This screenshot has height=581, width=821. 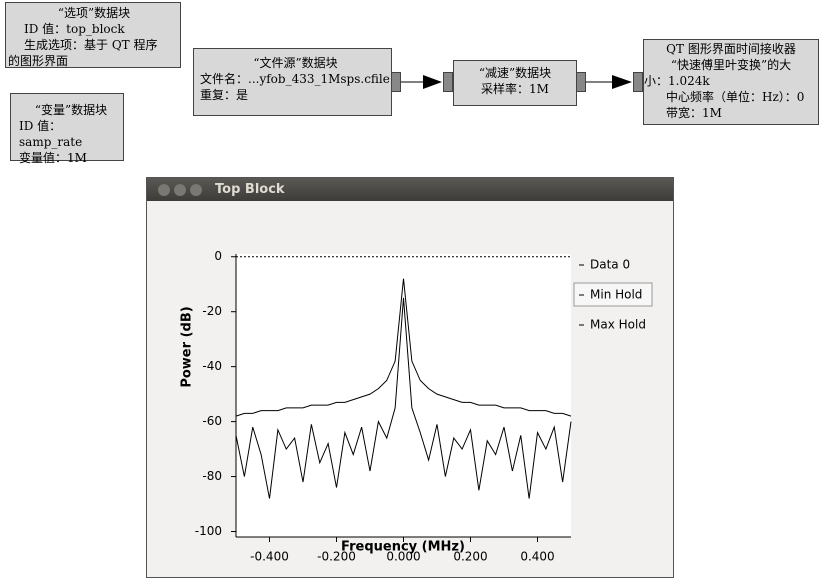 I want to click on x-axis-label: Frequency (MHz), so click(x=403, y=547).